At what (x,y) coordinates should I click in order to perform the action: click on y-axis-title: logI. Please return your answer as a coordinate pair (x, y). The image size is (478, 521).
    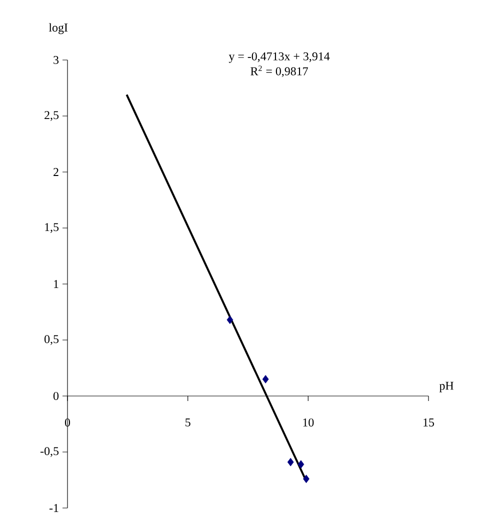
    Looking at the image, I should click on (58, 28).